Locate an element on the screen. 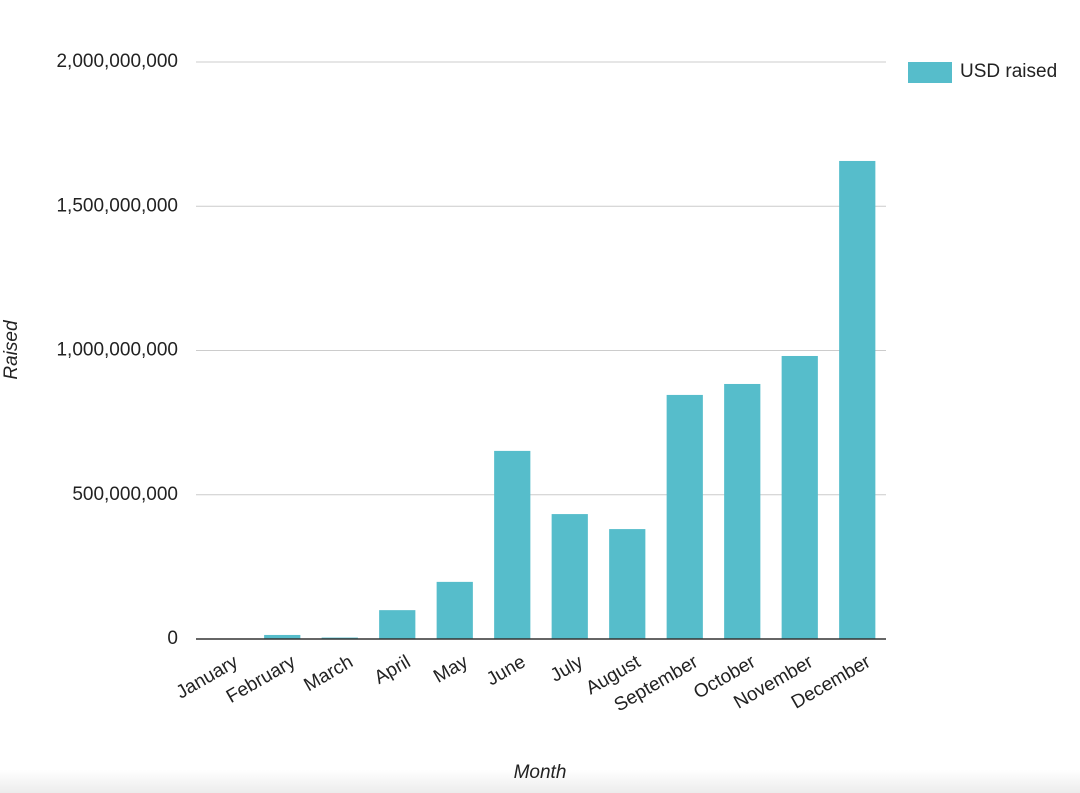 This screenshot has height=793, width=1080. y-tick-label: 0 is located at coordinates (172, 638).